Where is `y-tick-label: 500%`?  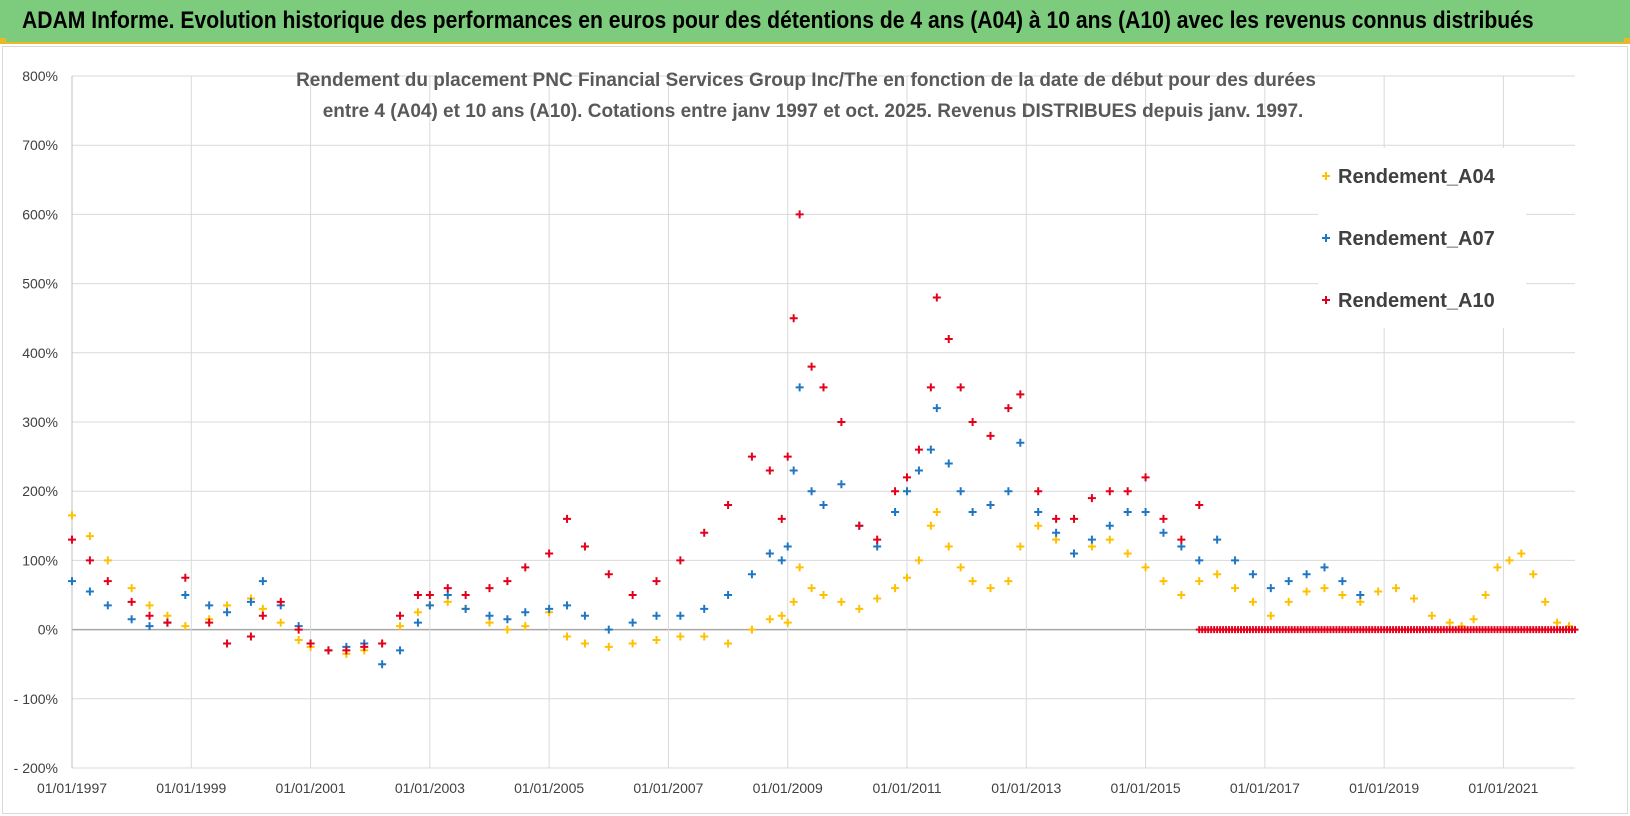
y-tick-label: 500% is located at coordinates (40, 284).